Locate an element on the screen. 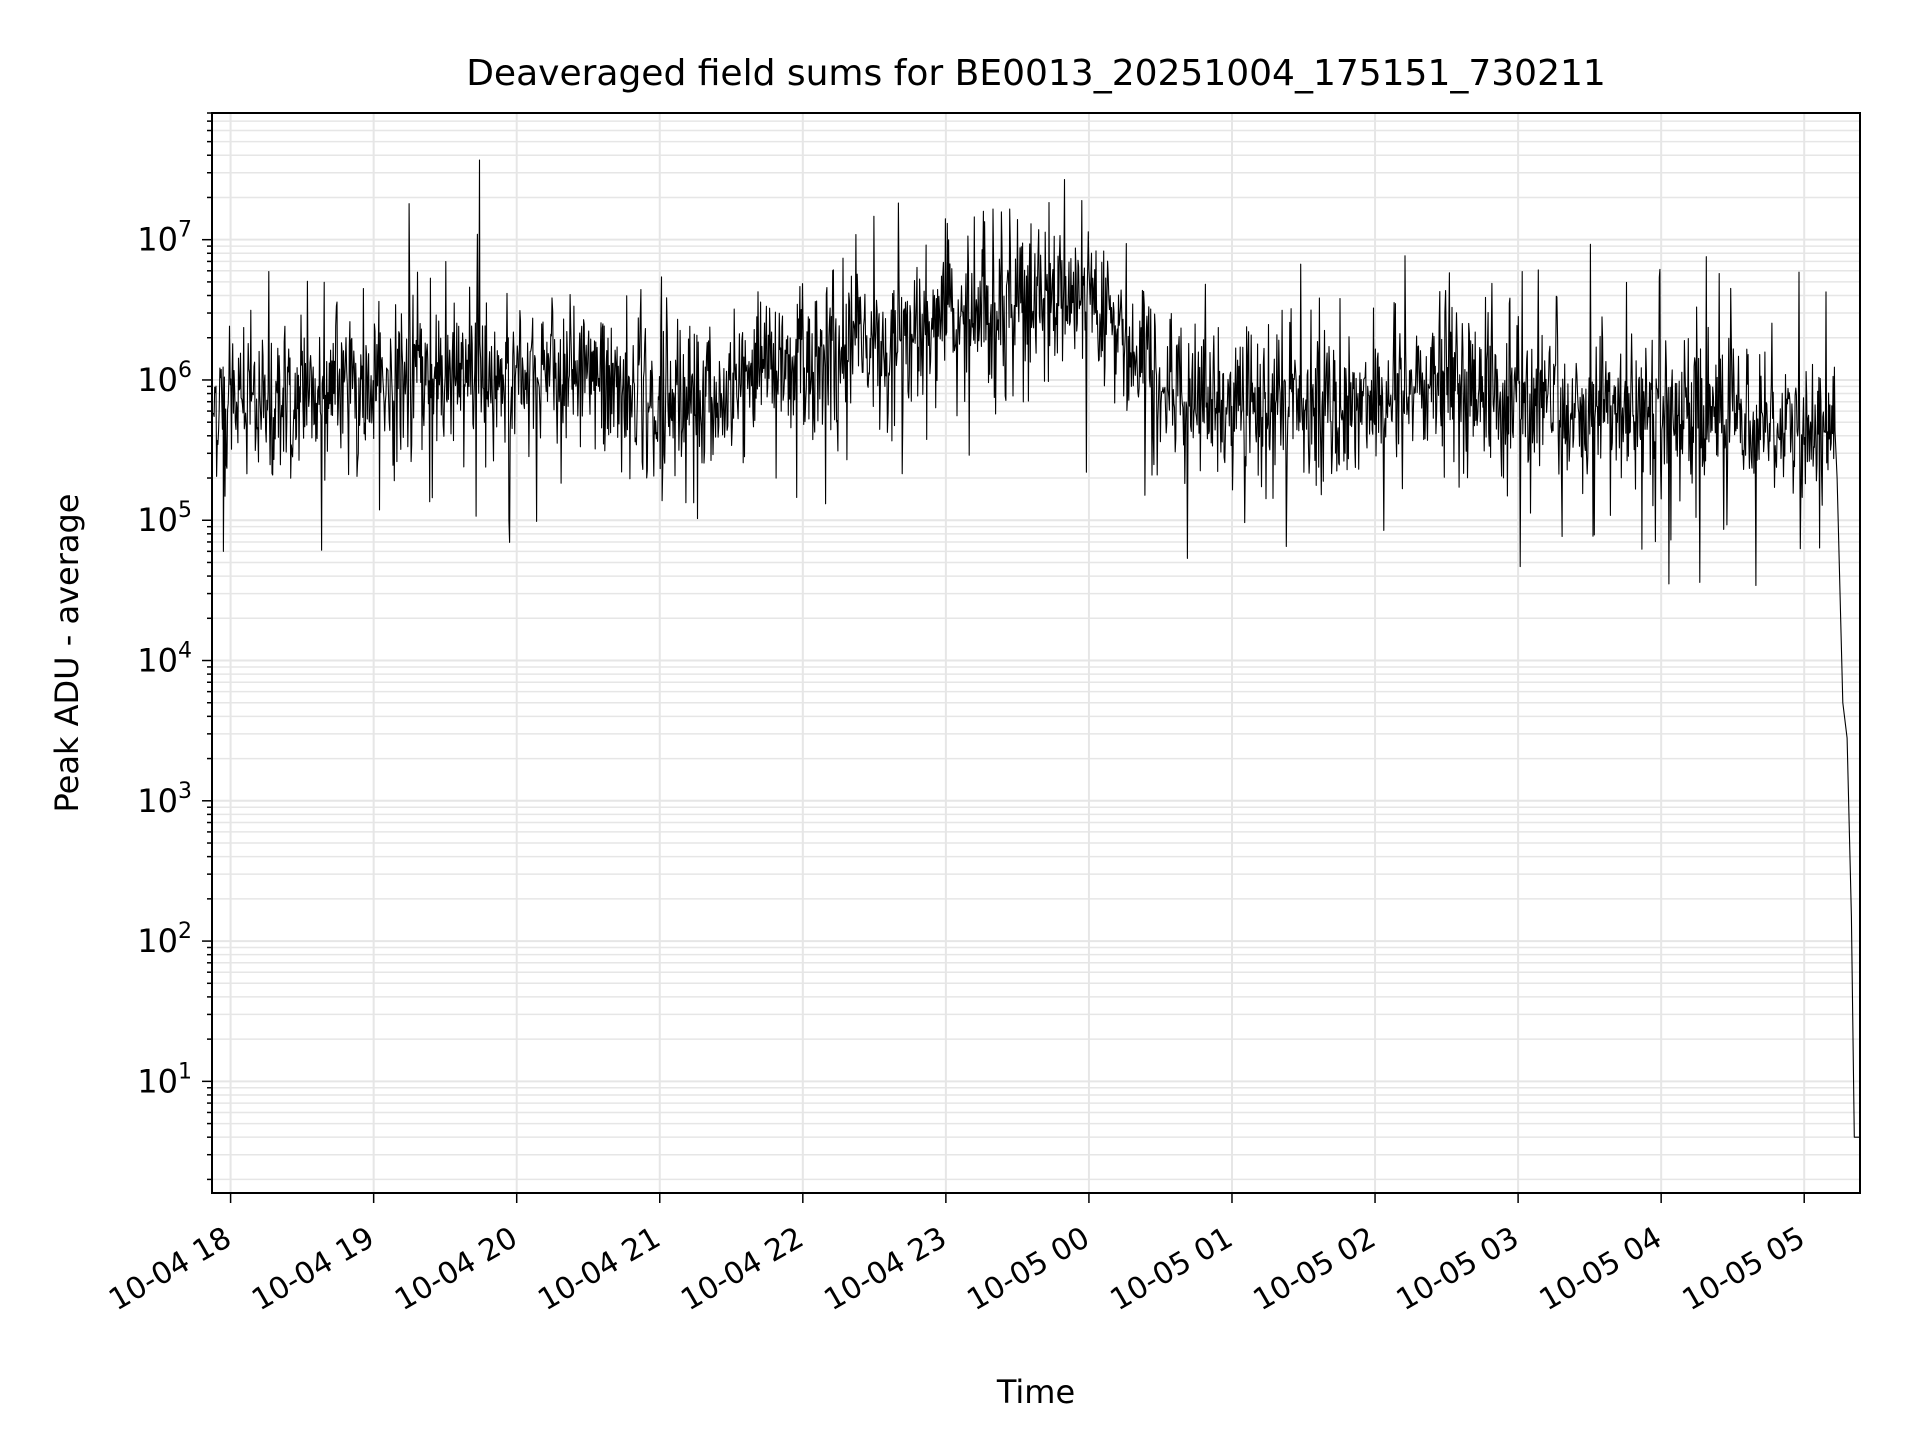 The width and height of the screenshot is (1920, 1440). y-tick-label: 107 is located at coordinates (164, 238).